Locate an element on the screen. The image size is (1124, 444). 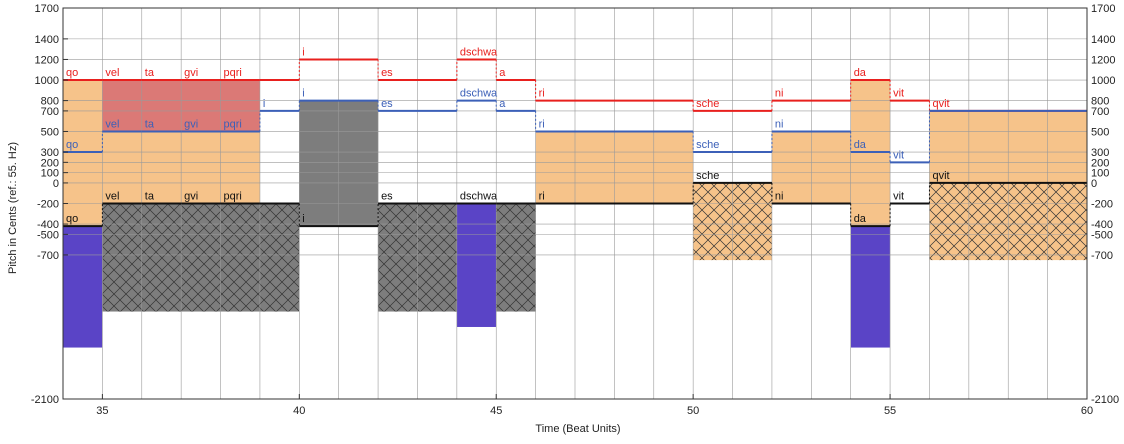
y-tick-label-left: 1000 is located at coordinates (47, 81).